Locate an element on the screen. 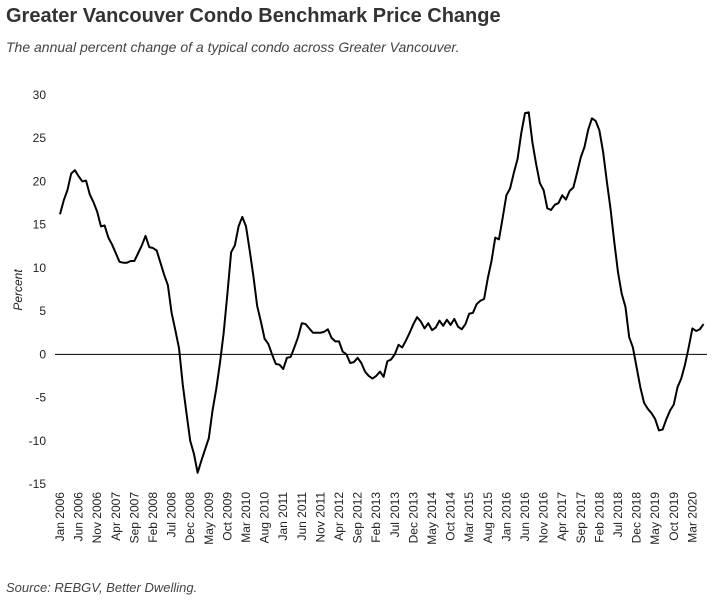 The width and height of the screenshot is (713, 601). x-tick-label: Oct 2009 is located at coordinates (227, 516).